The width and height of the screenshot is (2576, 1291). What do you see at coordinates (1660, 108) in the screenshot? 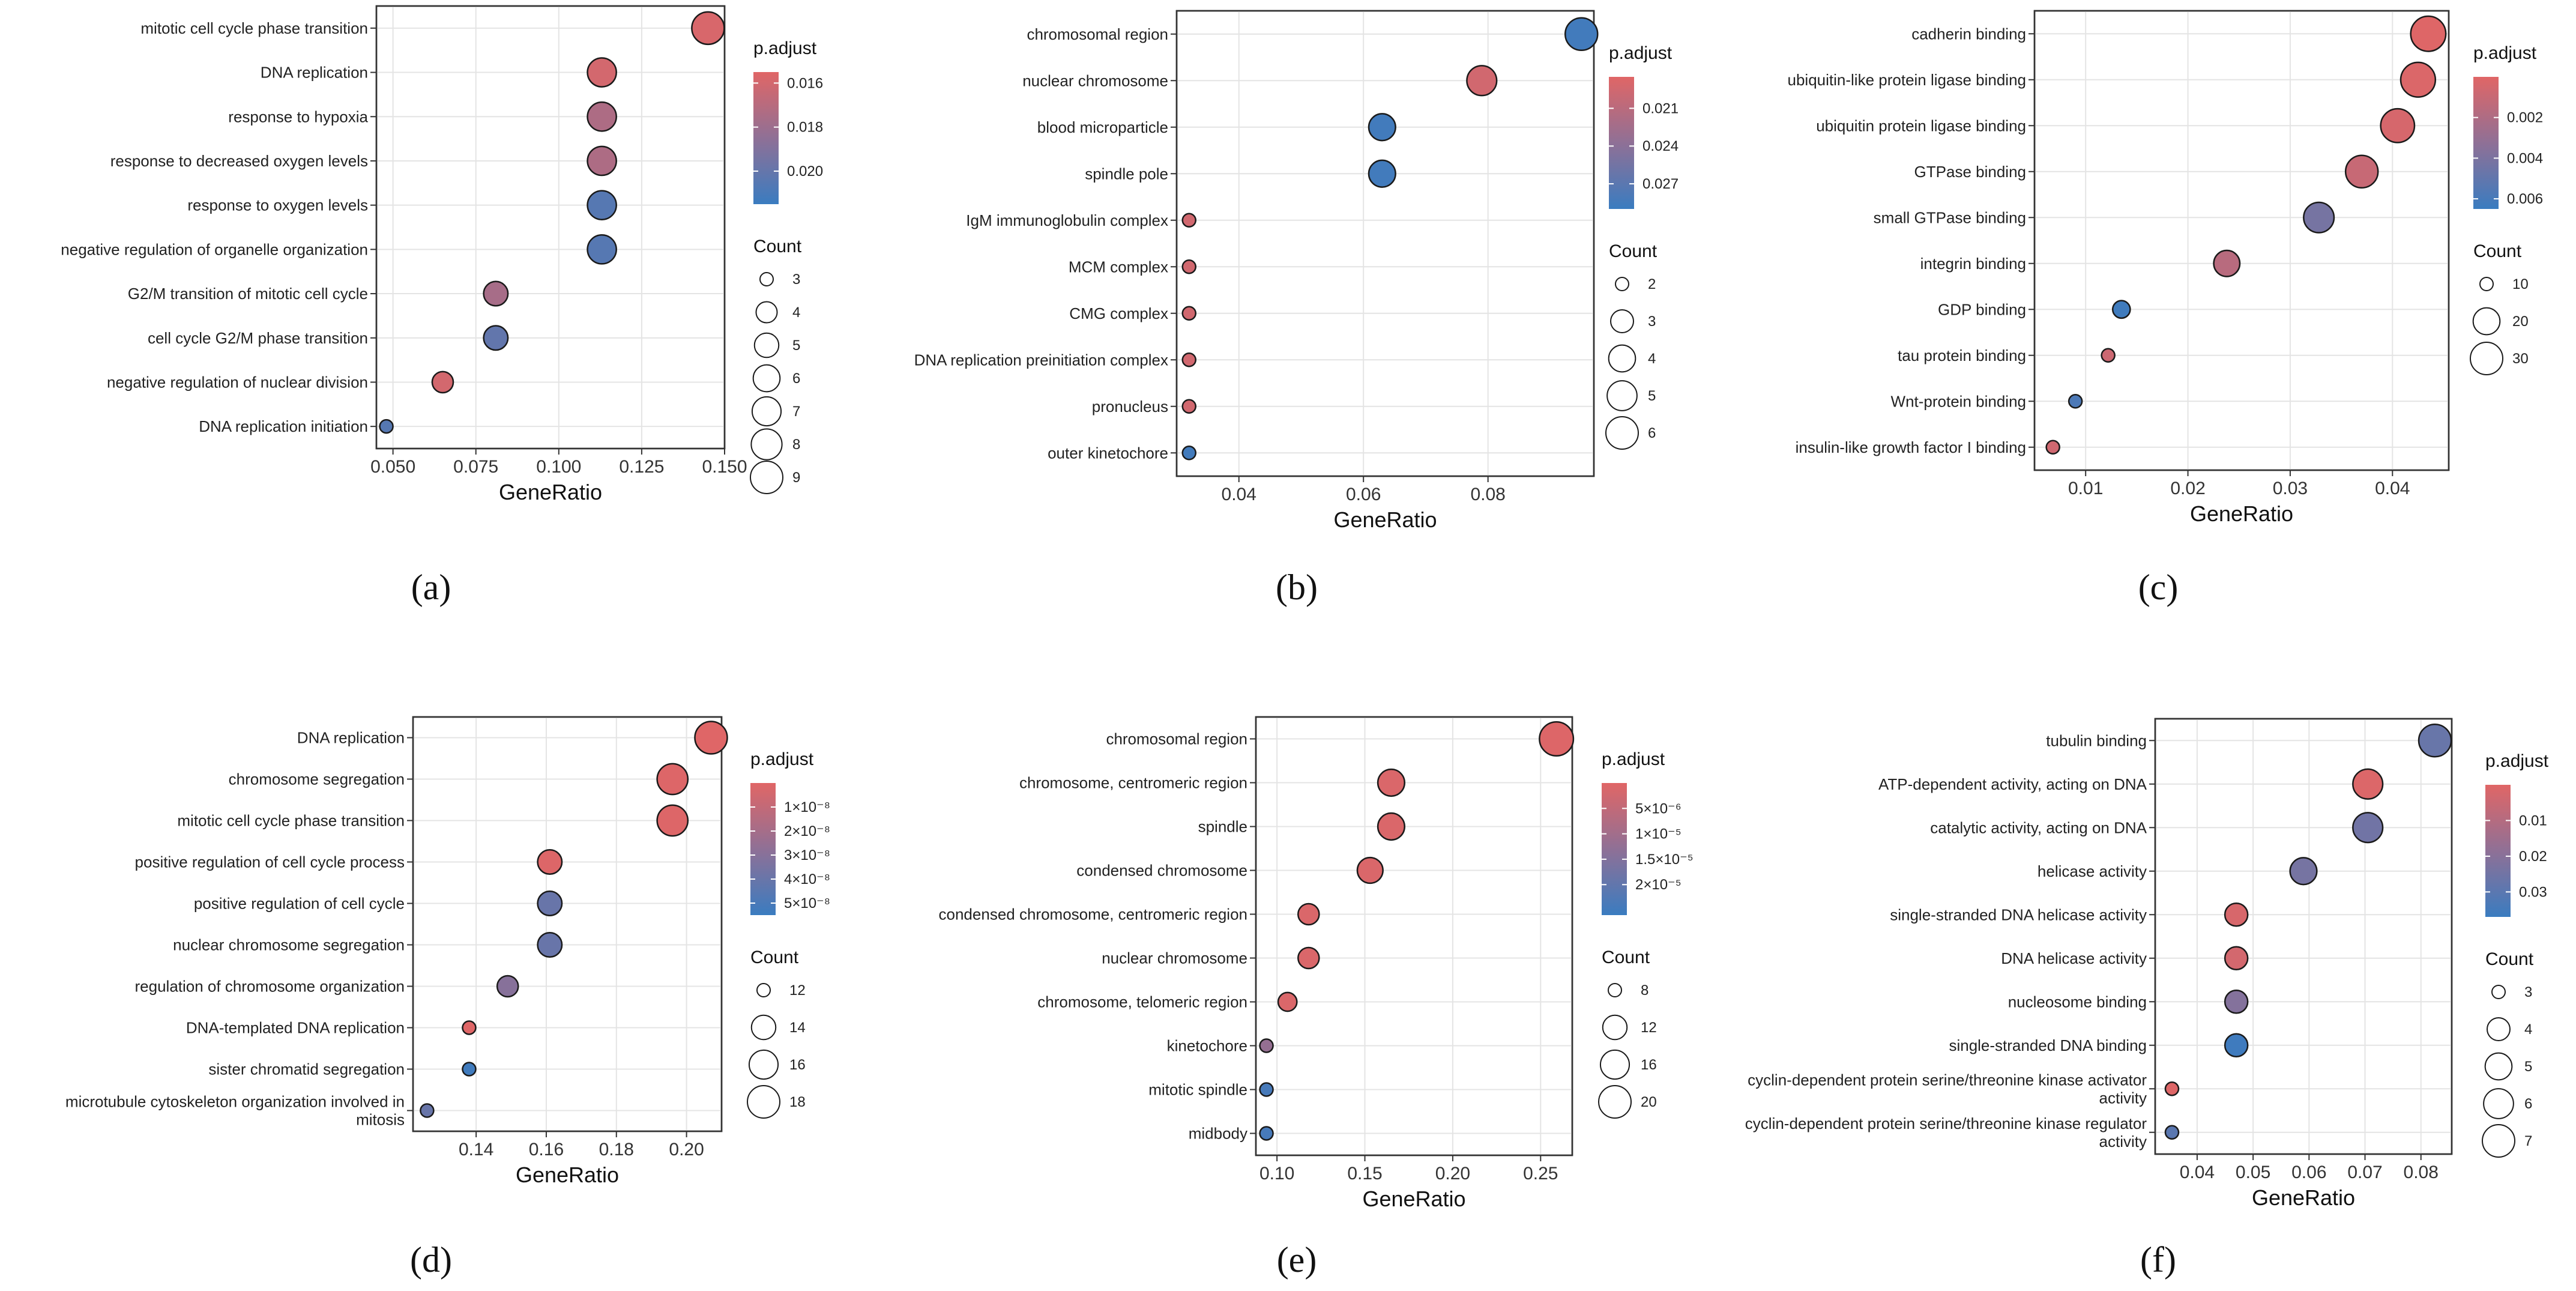
I see `color-legend-label: 0.021` at bounding box center [1660, 108].